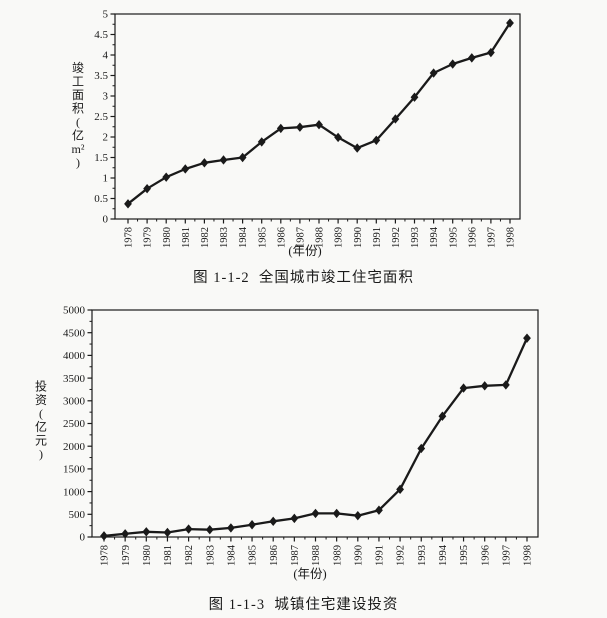 The image size is (607, 618). What do you see at coordinates (101, 76) in the screenshot?
I see `y-tick-label: 3.5` at bounding box center [101, 76].